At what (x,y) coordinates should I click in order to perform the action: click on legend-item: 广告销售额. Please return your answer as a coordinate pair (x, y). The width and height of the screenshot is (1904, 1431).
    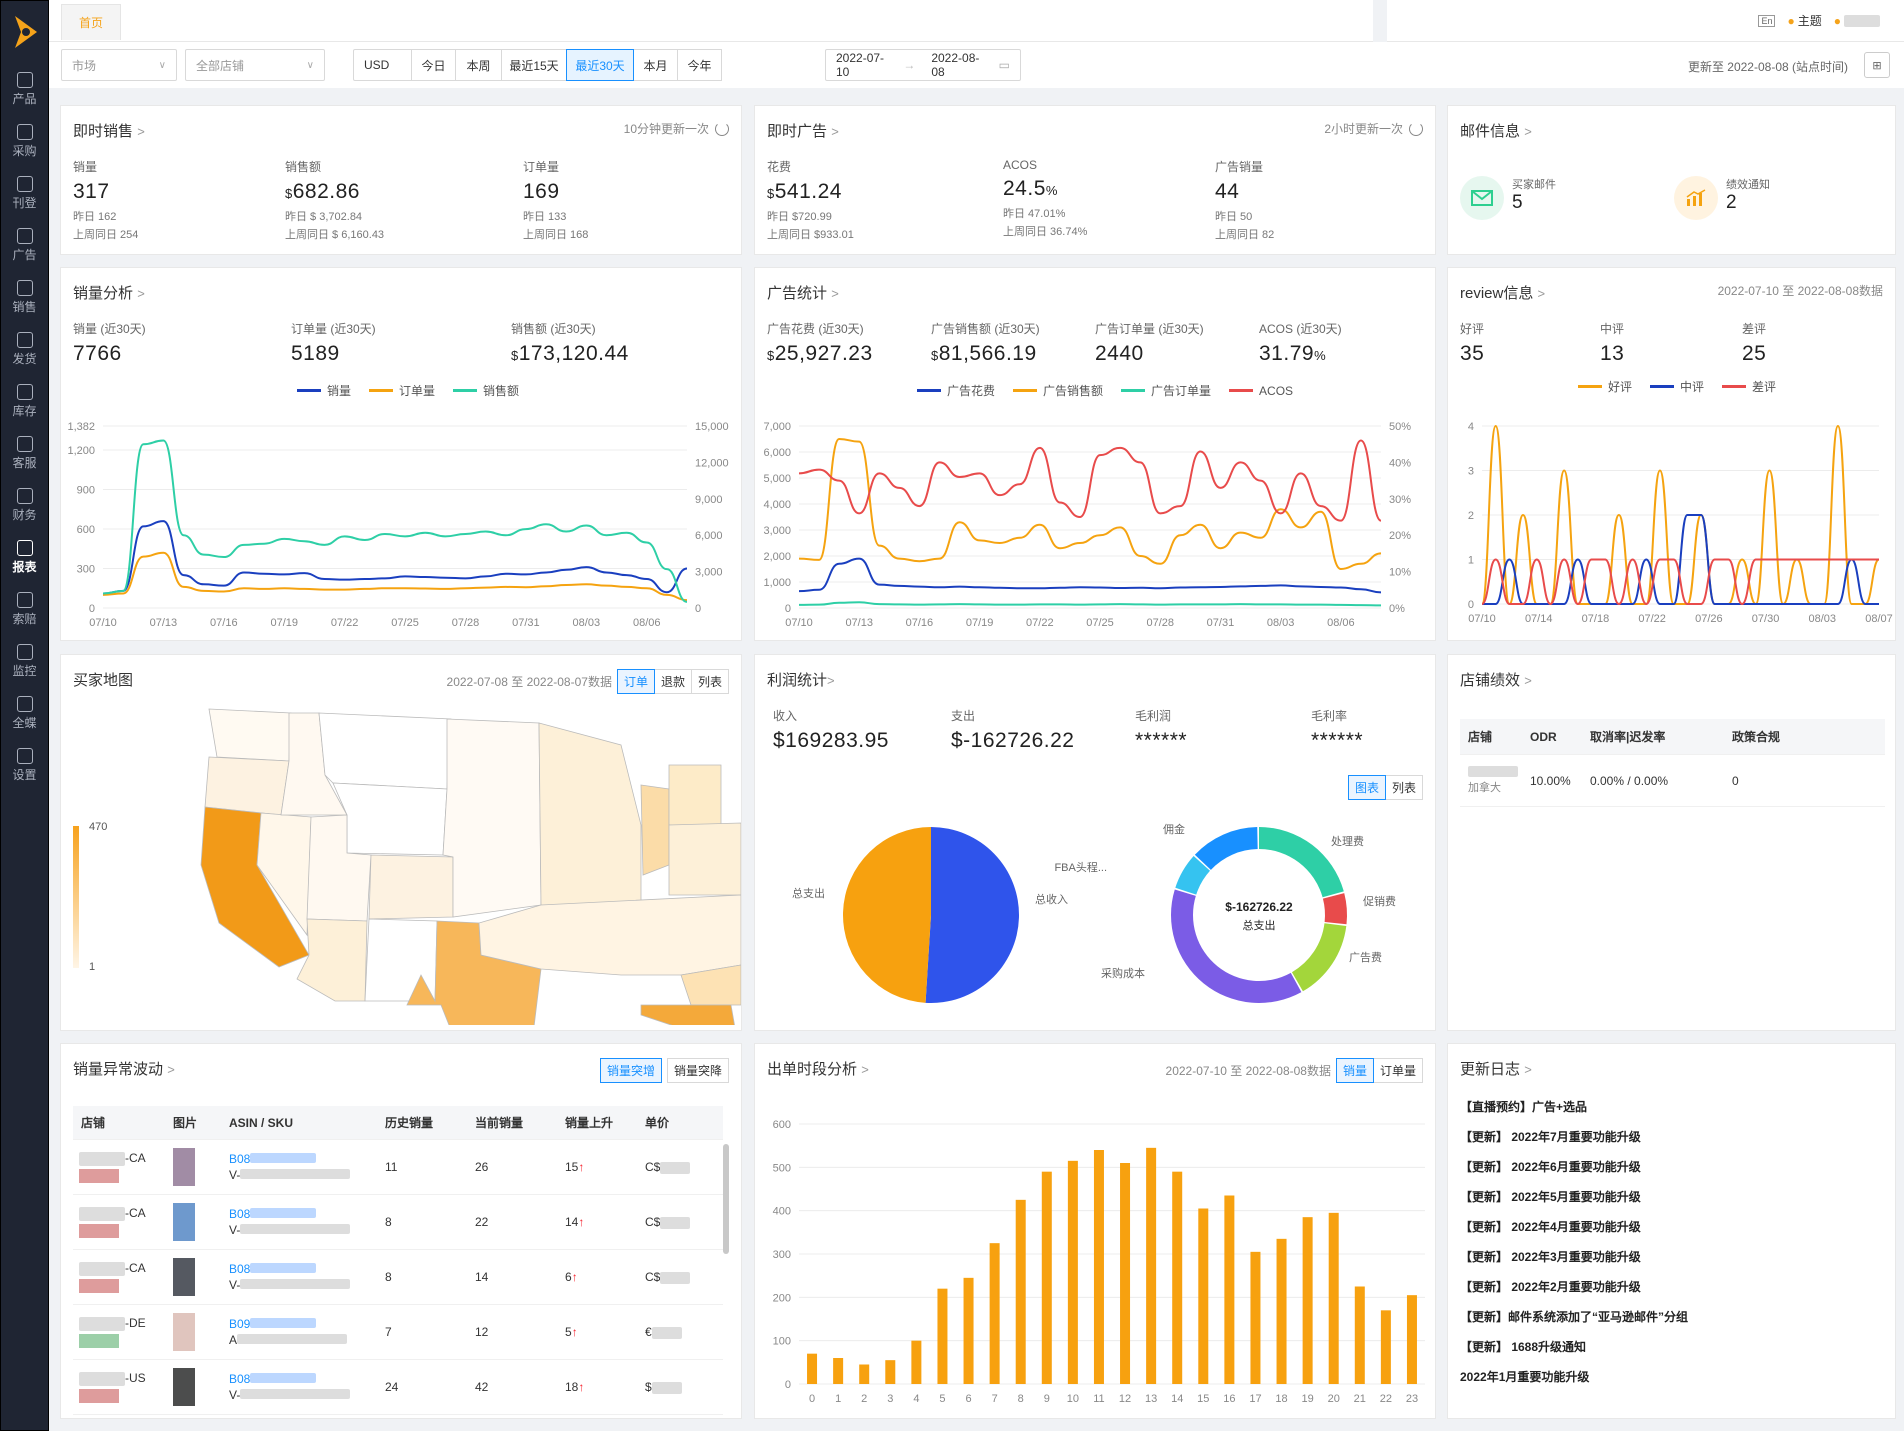
    Looking at the image, I should click on (1058, 390).